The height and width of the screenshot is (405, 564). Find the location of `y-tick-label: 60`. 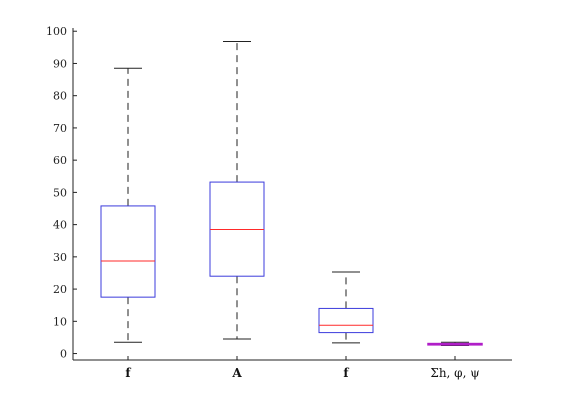

y-tick-label: 60 is located at coordinates (60, 160).